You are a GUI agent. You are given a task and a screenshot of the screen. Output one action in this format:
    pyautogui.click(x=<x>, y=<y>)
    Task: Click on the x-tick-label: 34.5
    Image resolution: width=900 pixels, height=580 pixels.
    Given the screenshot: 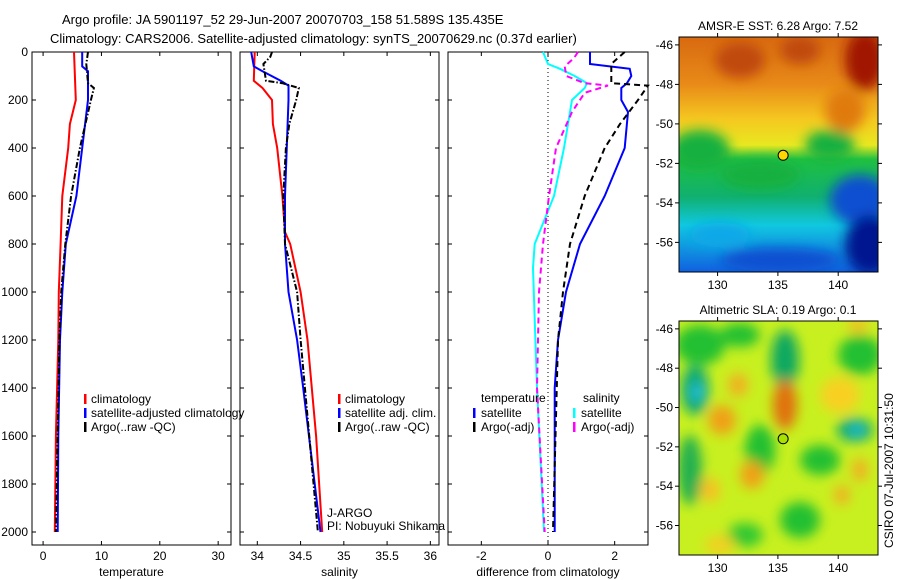 What is the action you would take?
    pyautogui.click(x=301, y=556)
    